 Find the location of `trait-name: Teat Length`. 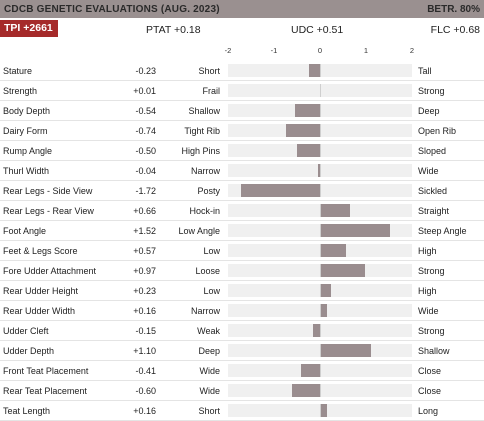

trait-name: Teat Length is located at coordinates (27, 411).